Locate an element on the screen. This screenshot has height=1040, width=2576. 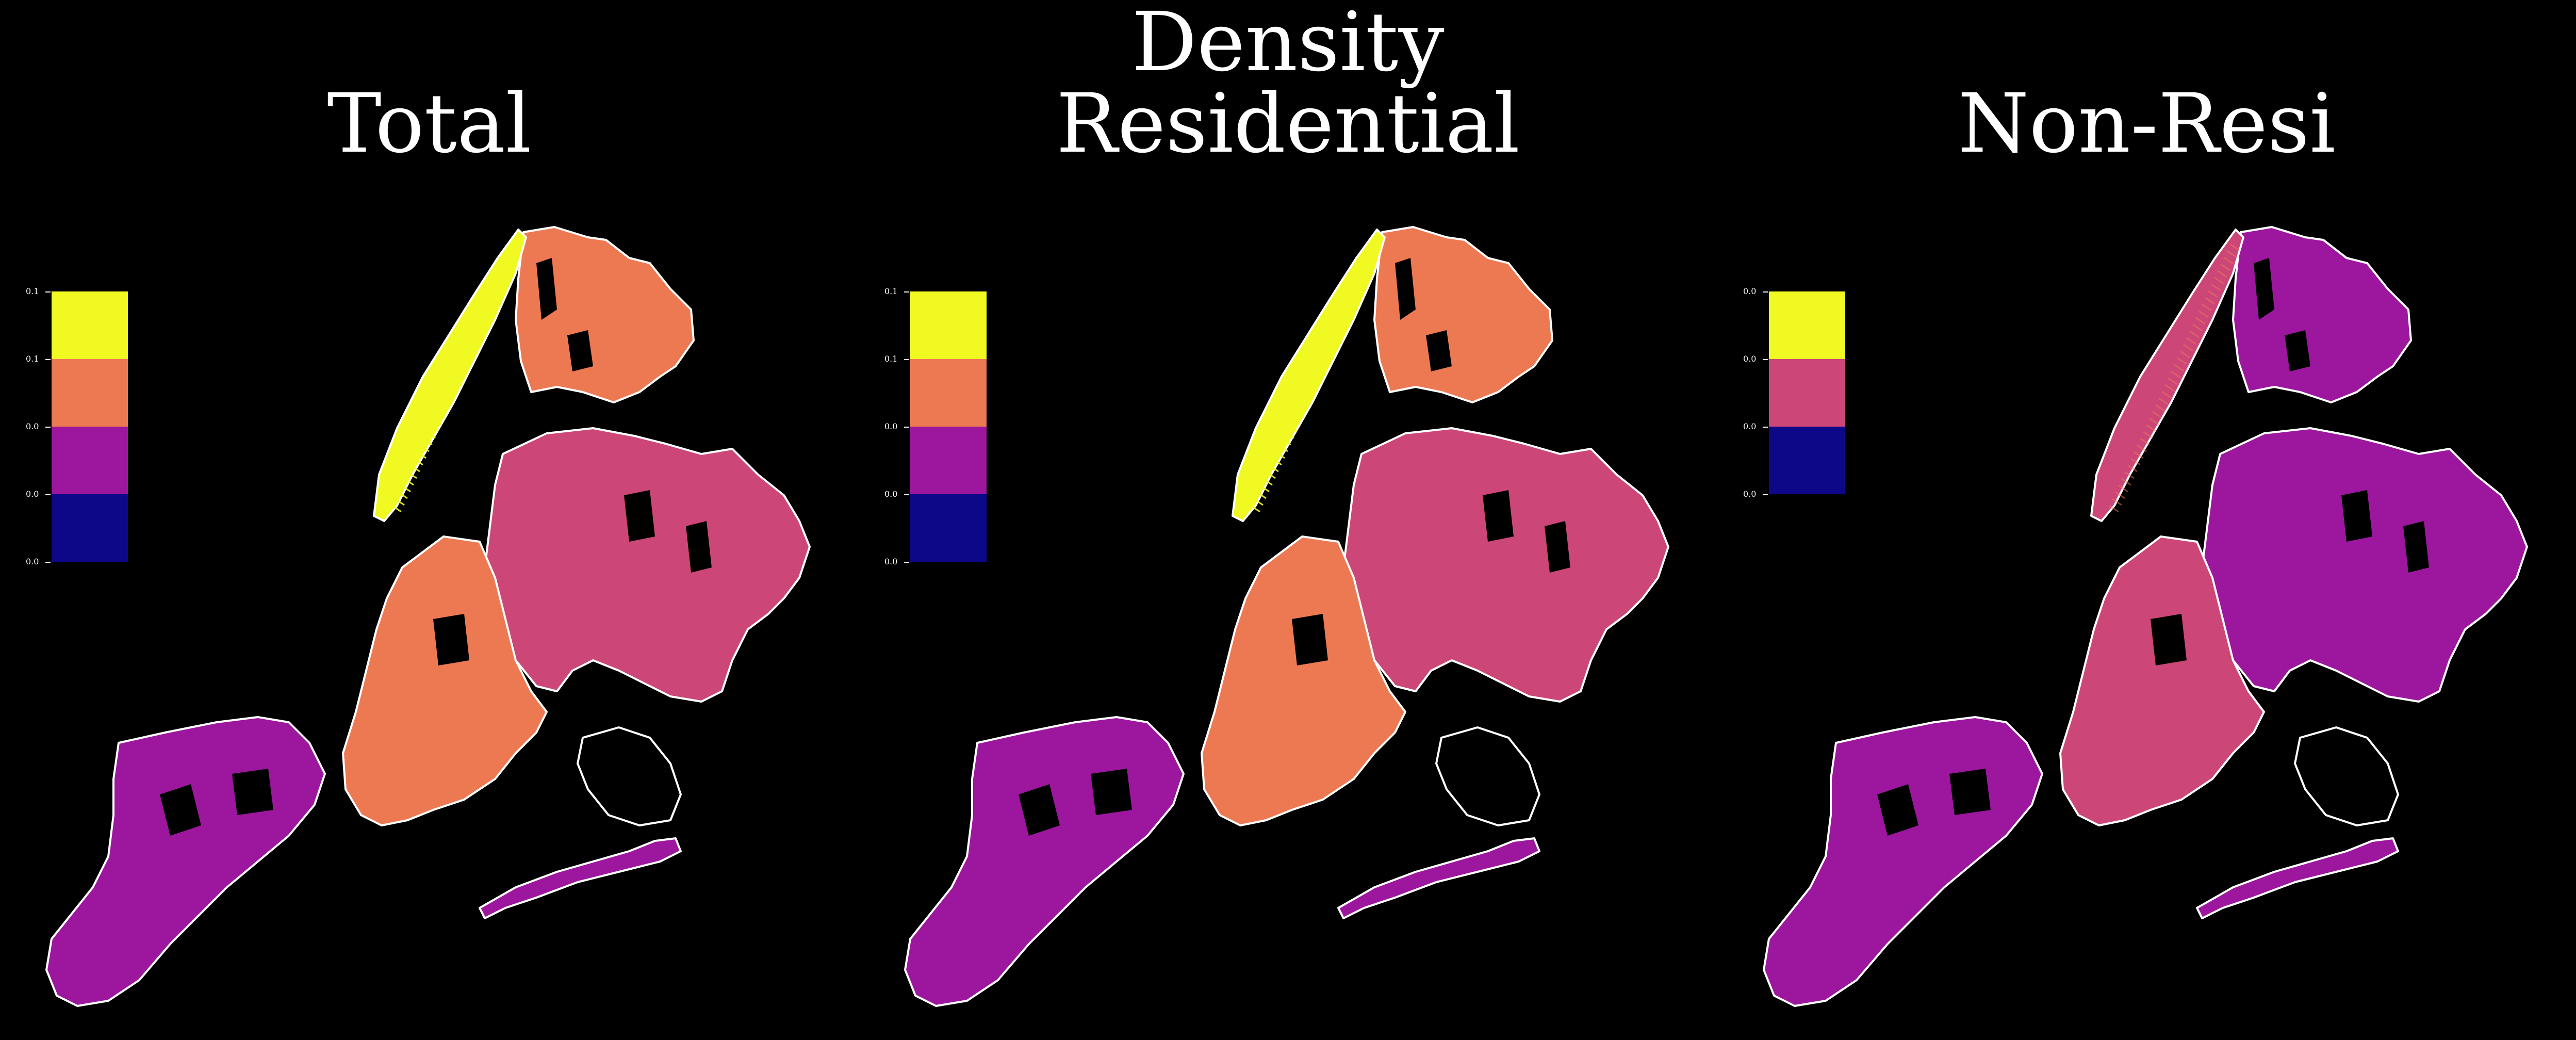
legend-bin-3: 0.0 is located at coordinates (1810, 458).